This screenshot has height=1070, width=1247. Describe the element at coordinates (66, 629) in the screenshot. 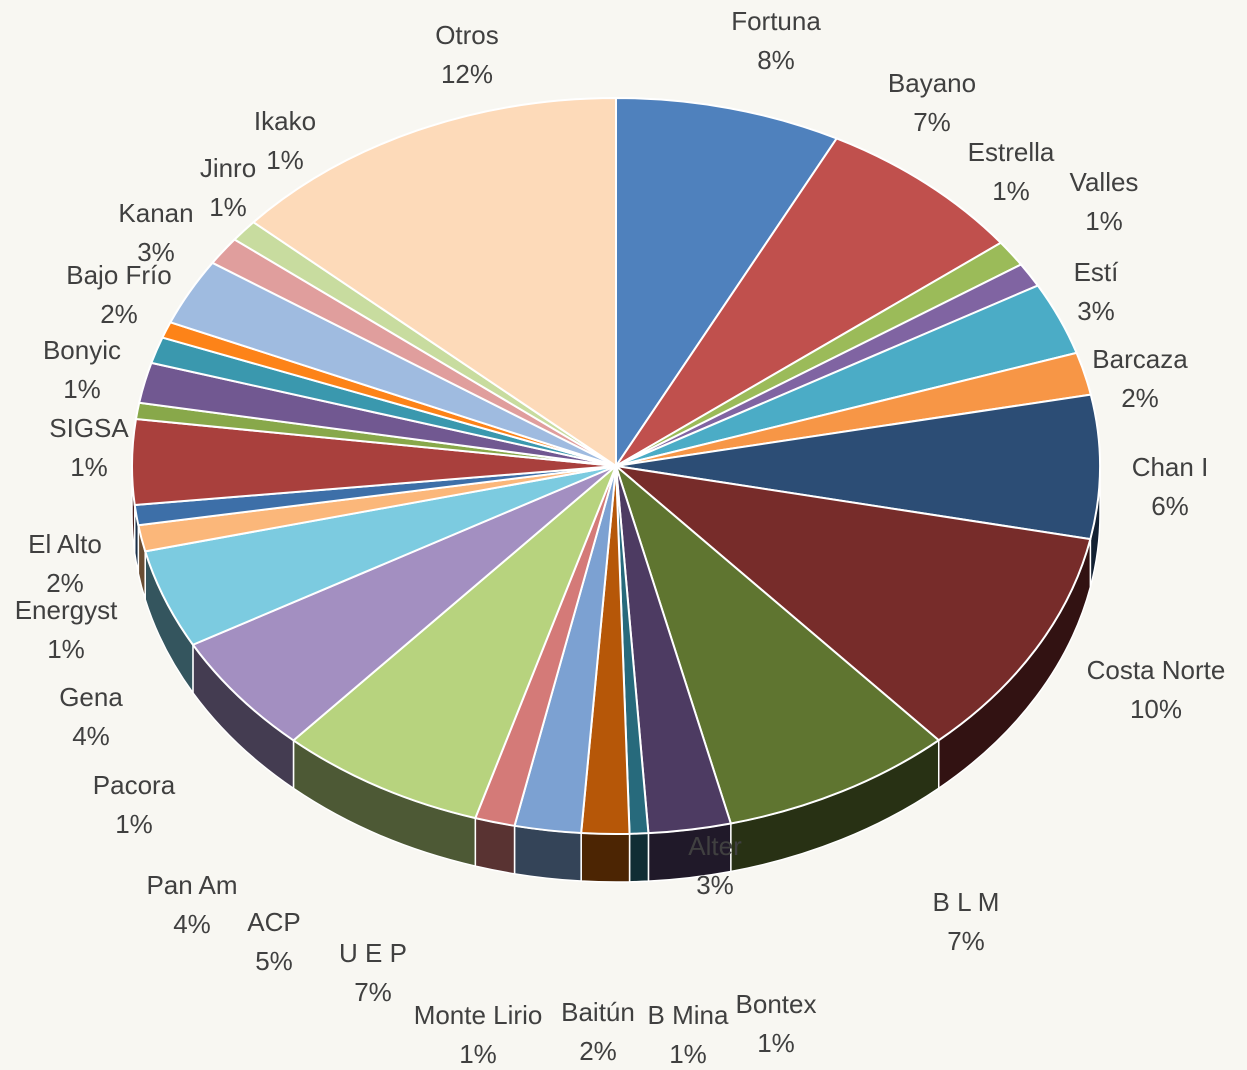

I see `data-label-energyst: Energyst 1%` at that location.